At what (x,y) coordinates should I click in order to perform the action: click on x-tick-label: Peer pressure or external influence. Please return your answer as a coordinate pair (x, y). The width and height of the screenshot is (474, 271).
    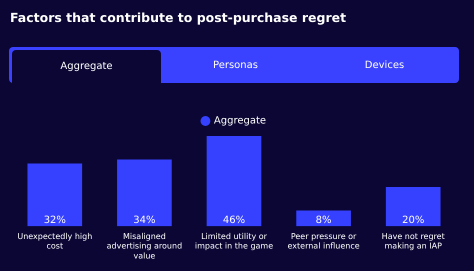
    Looking at the image, I should click on (324, 241).